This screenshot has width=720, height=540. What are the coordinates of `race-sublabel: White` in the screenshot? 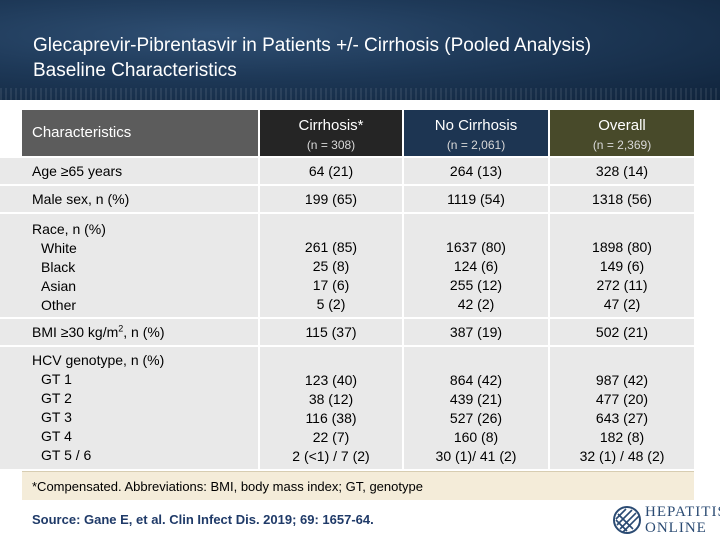 It's located at (59, 248).